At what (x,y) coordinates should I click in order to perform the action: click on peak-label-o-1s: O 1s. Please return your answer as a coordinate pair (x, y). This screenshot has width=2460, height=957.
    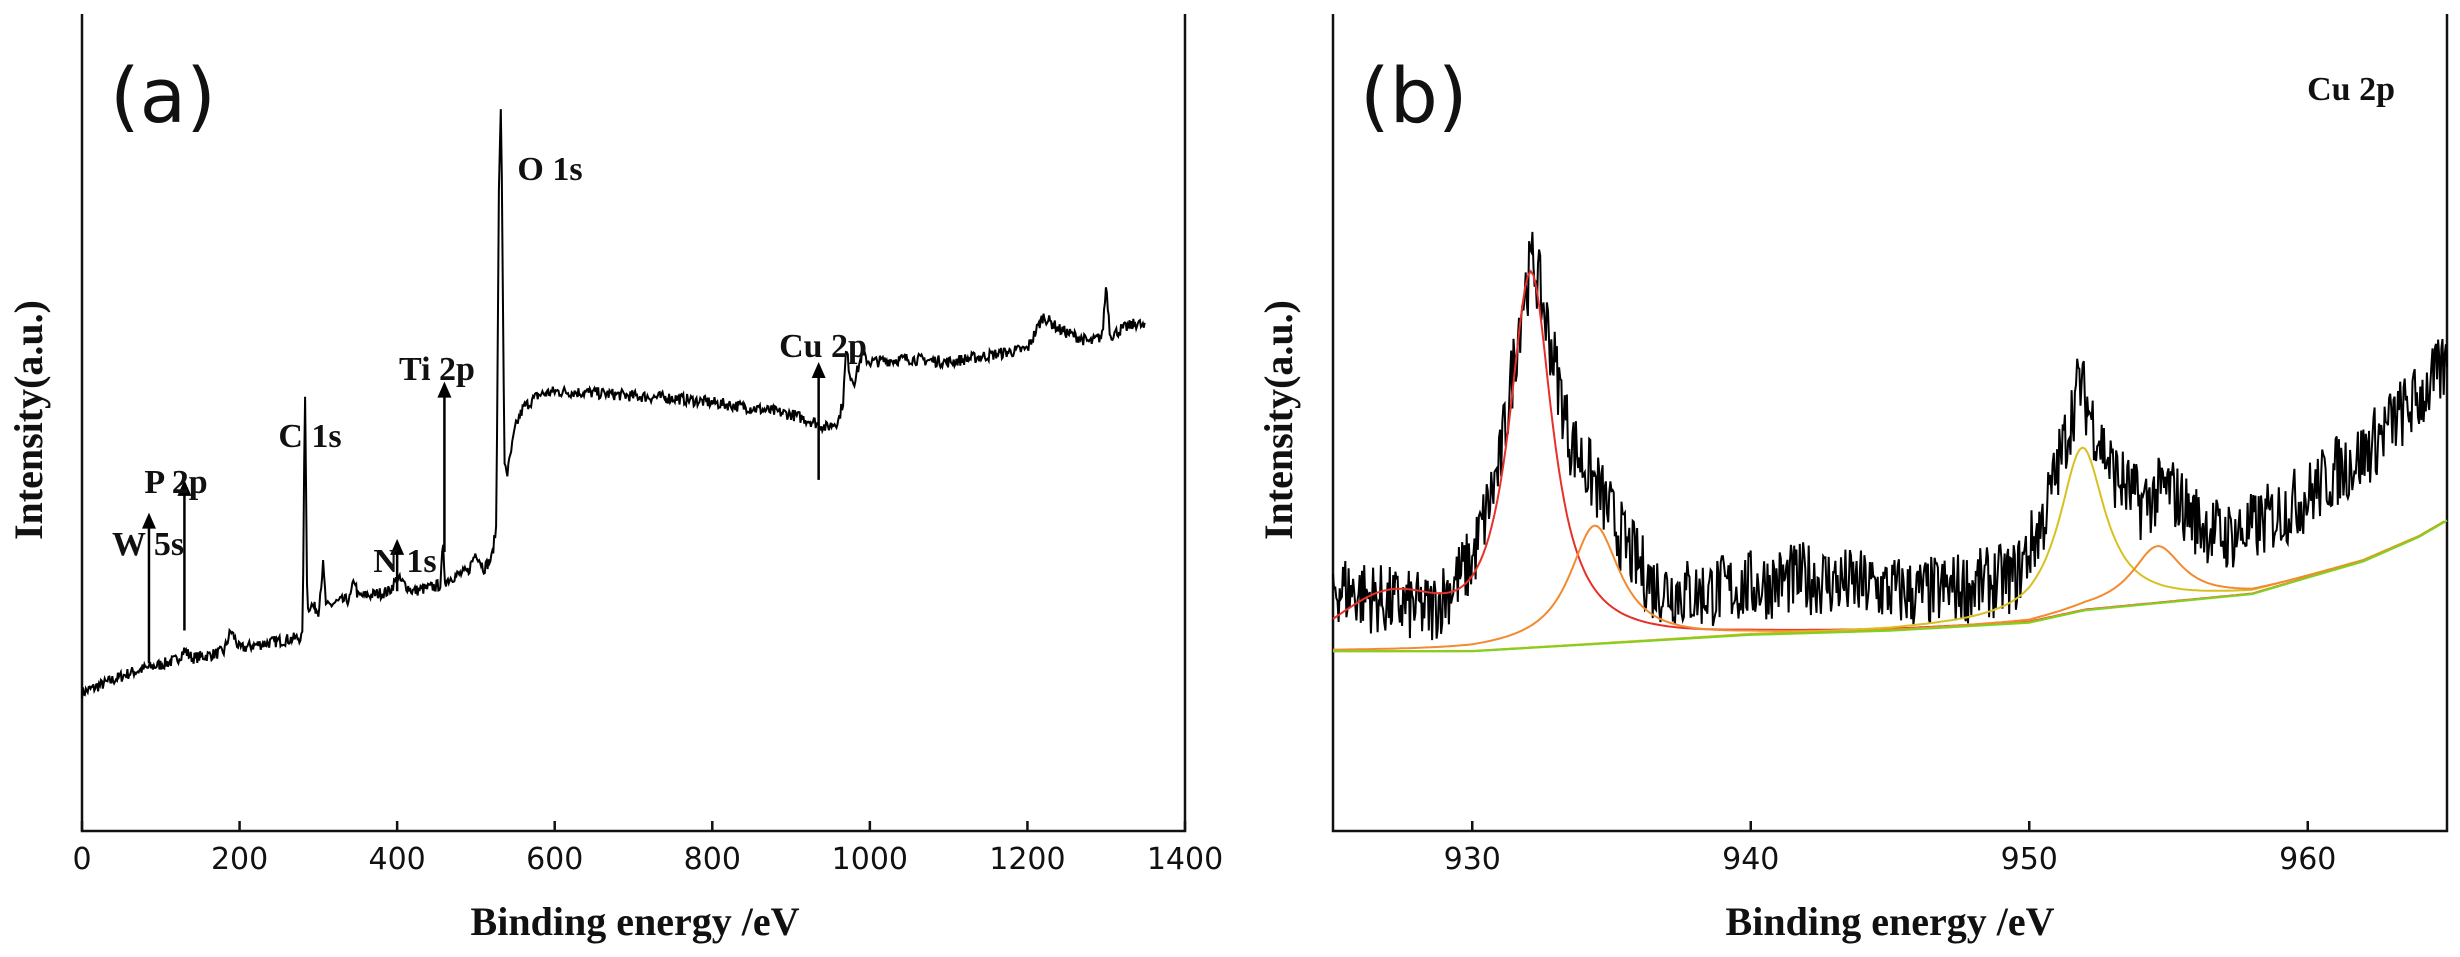
    Looking at the image, I should click on (549, 169).